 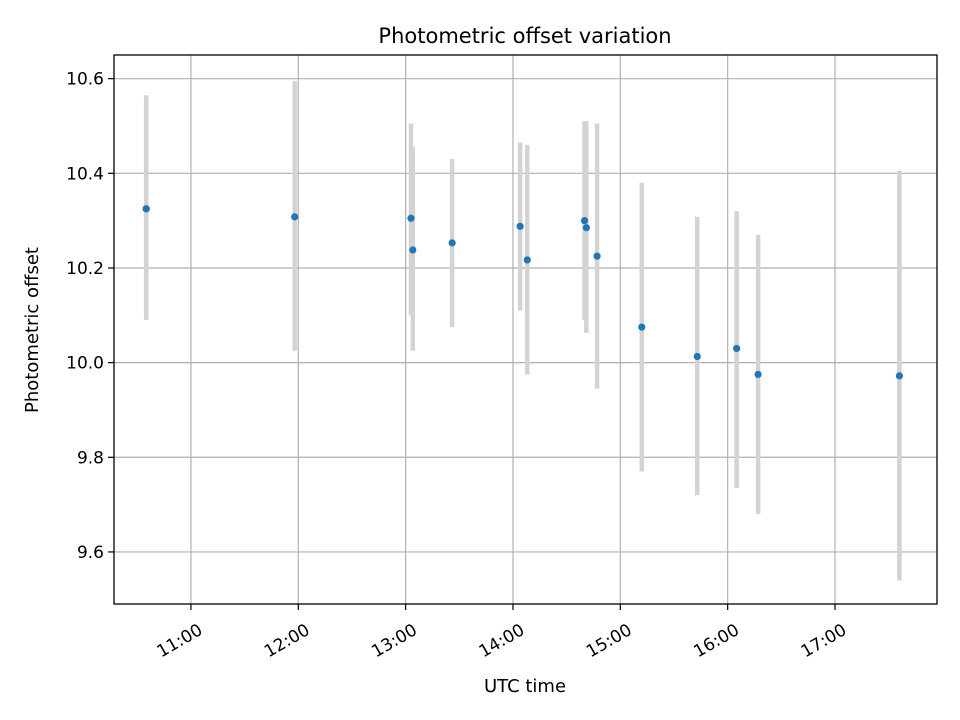 I want to click on y-tick-label: 10.0, so click(x=85, y=364).